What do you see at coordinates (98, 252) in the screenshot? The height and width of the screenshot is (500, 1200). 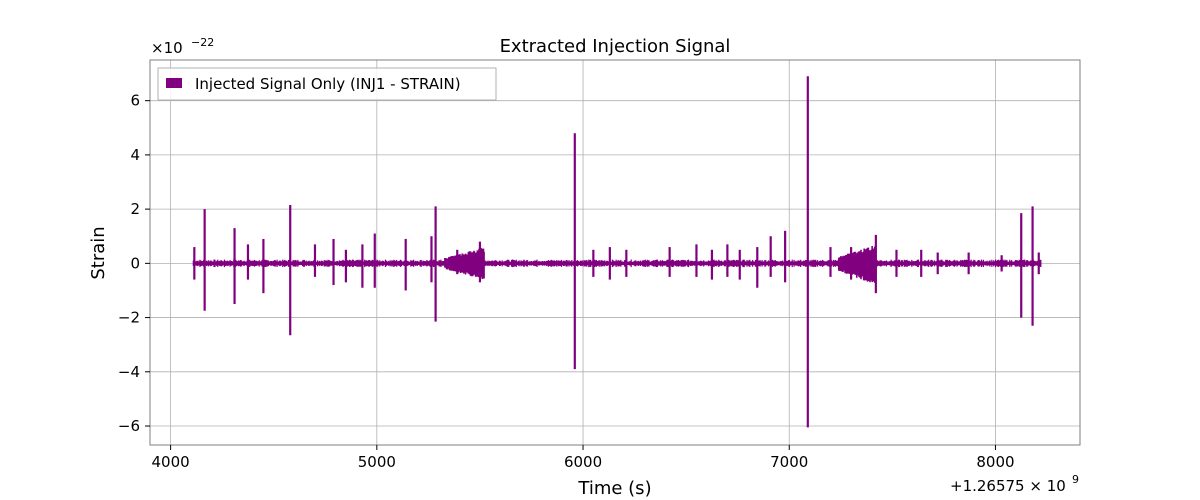 I see `y-axis-label: Strain` at bounding box center [98, 252].